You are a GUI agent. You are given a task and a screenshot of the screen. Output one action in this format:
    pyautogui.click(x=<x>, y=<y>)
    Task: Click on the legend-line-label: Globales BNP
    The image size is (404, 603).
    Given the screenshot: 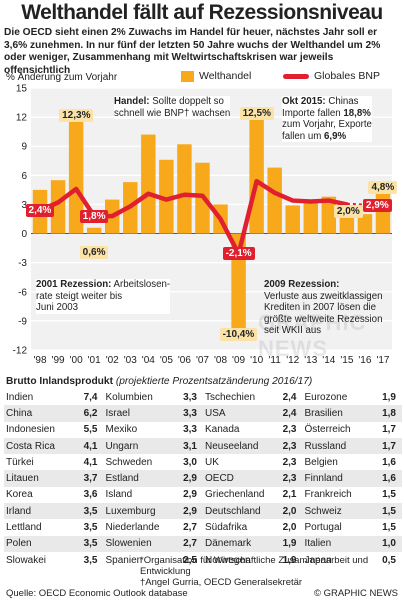 What is the action you would take?
    pyautogui.click(x=347, y=76)
    